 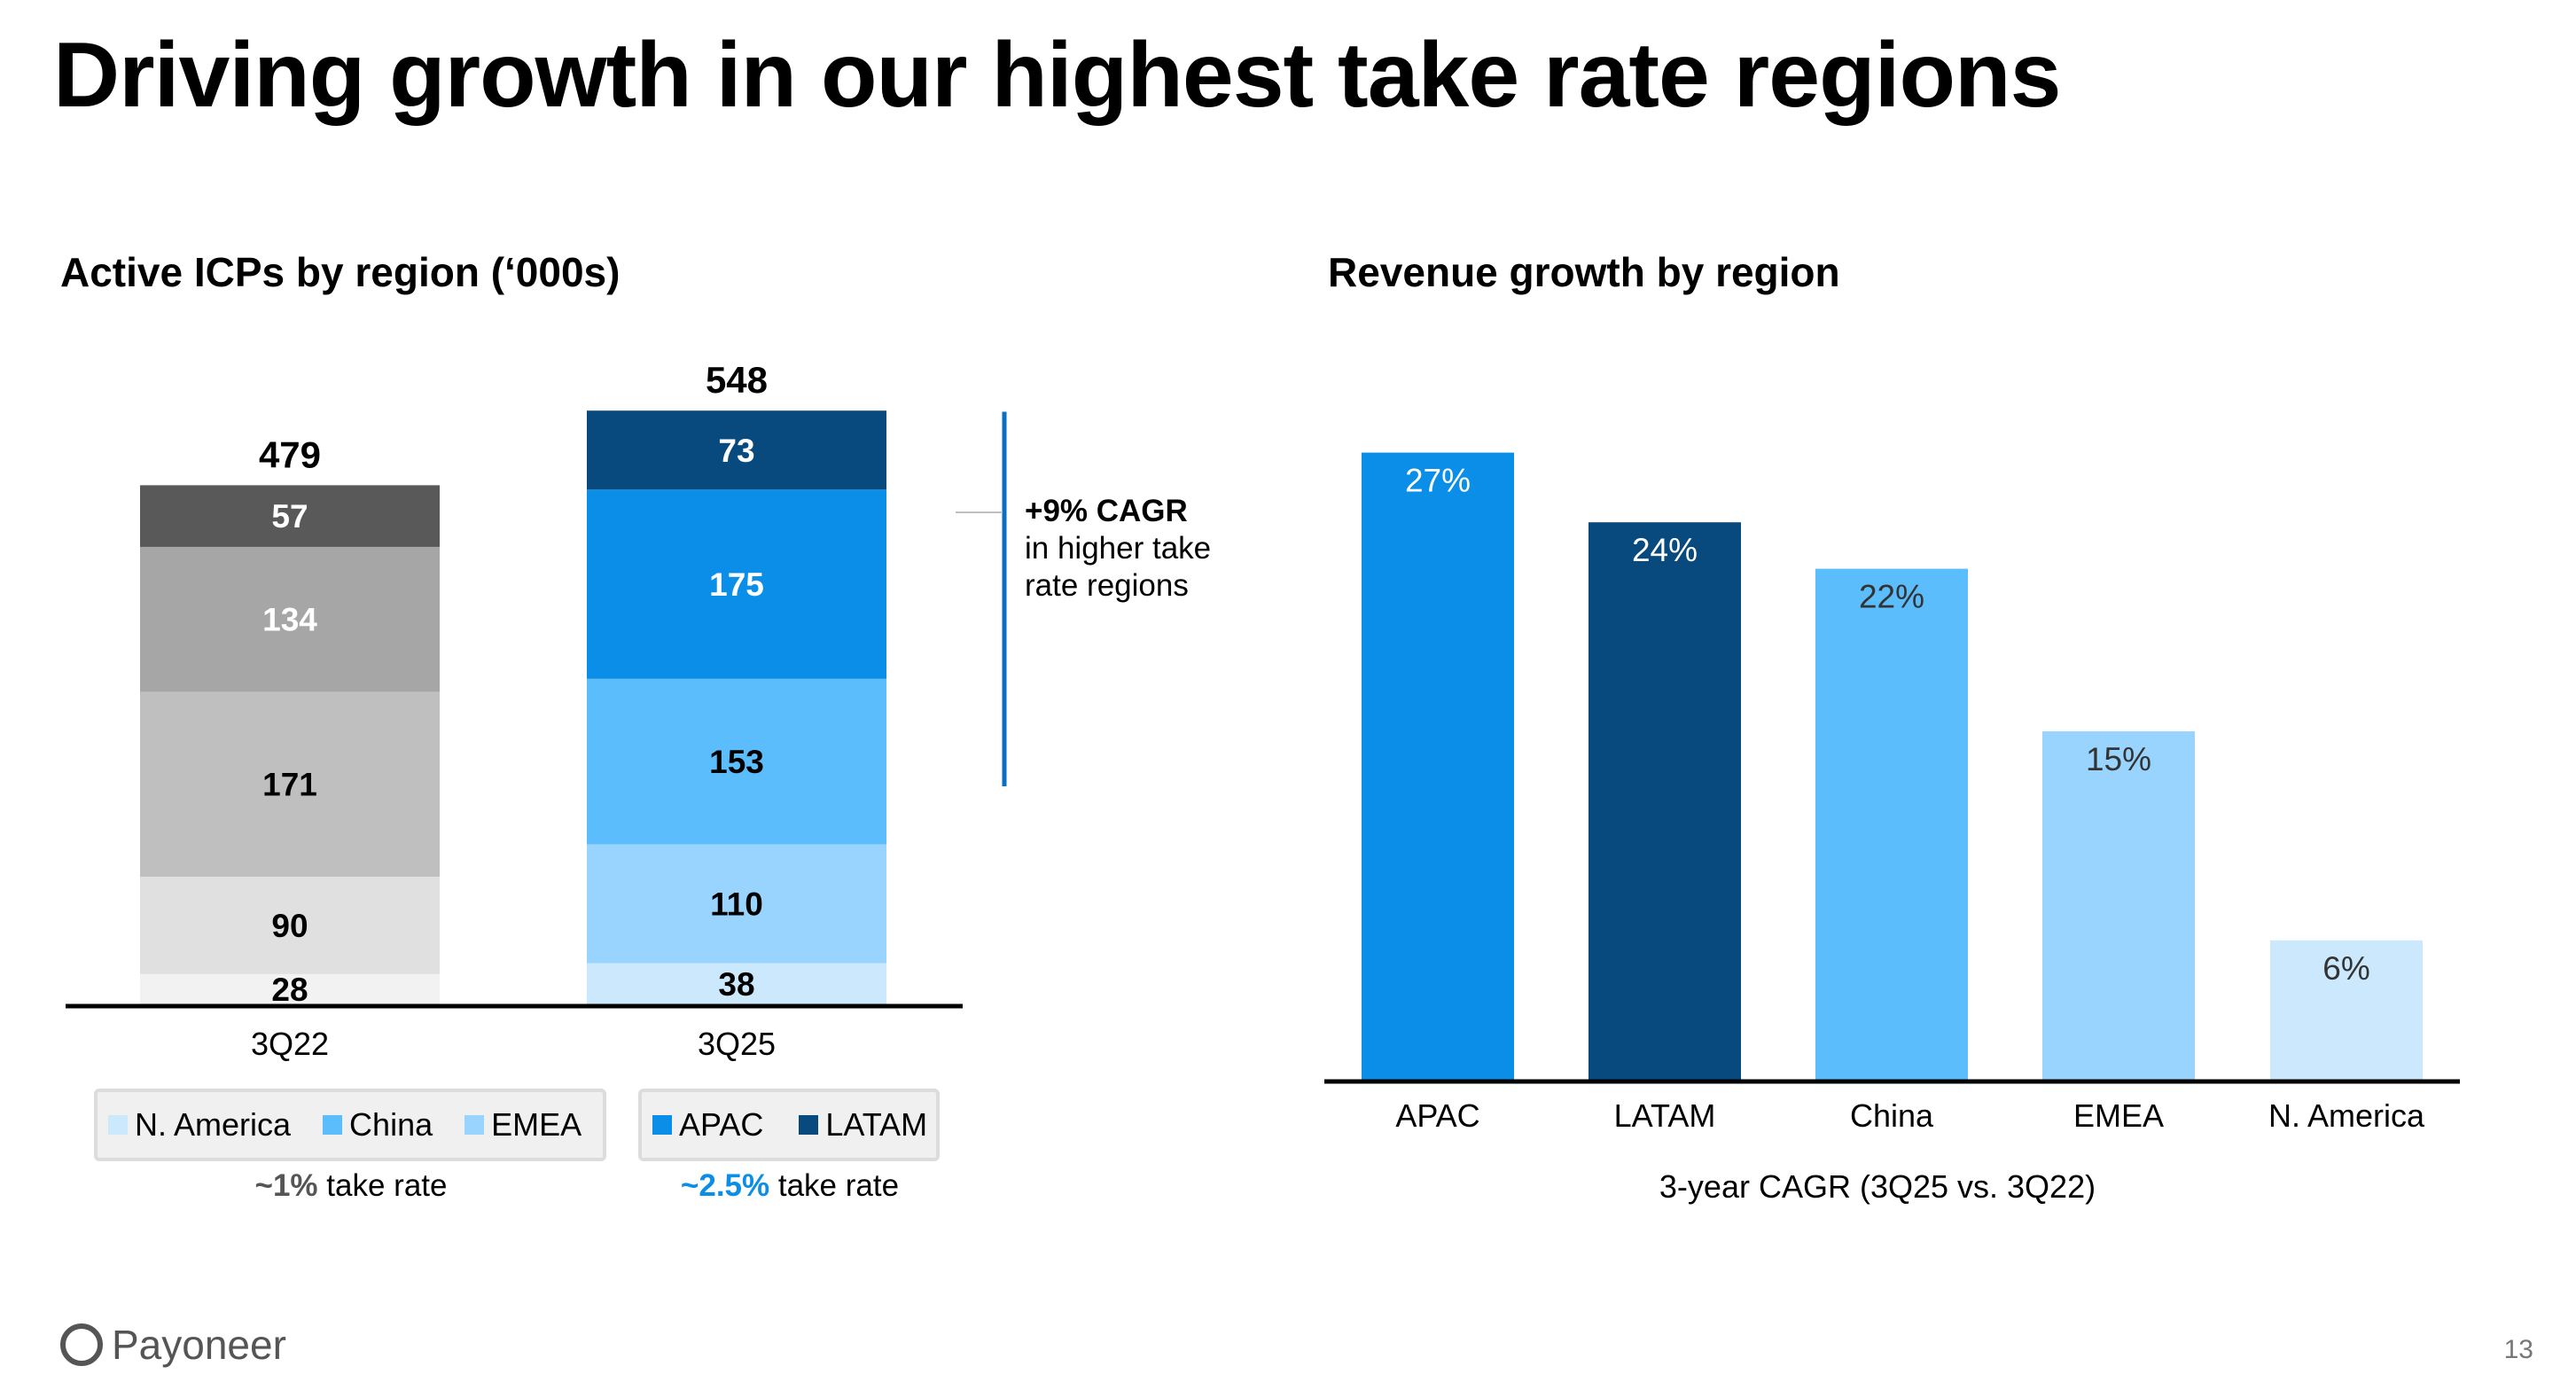 I want to click on cagr-callout: +9% CAGR in higher take rate regions, so click(x=1118, y=549).